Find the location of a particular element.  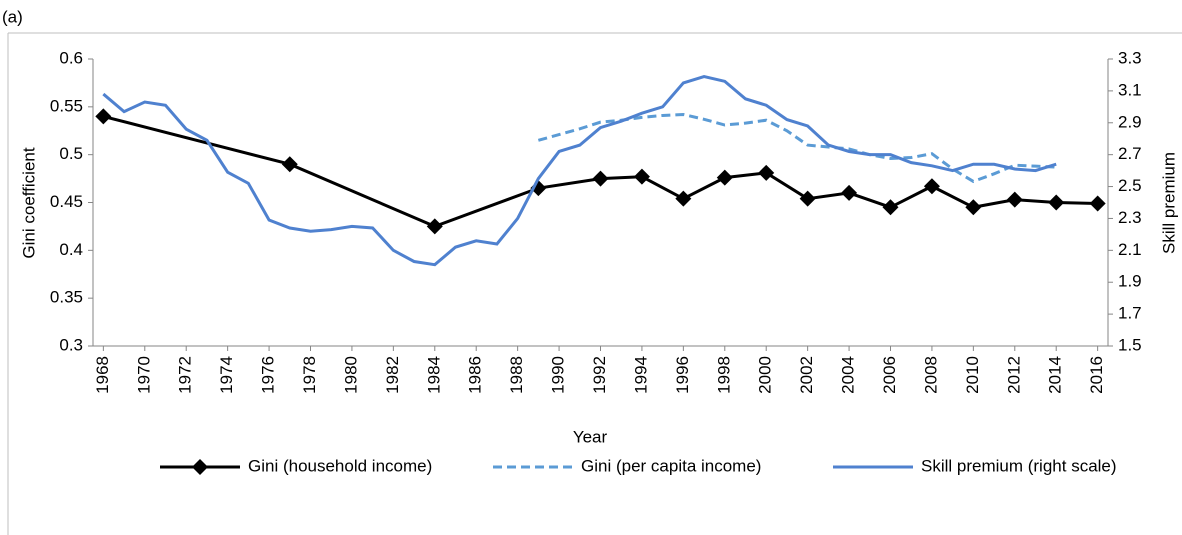

y2-tick-label: 2.3 is located at coordinates (1130, 217).